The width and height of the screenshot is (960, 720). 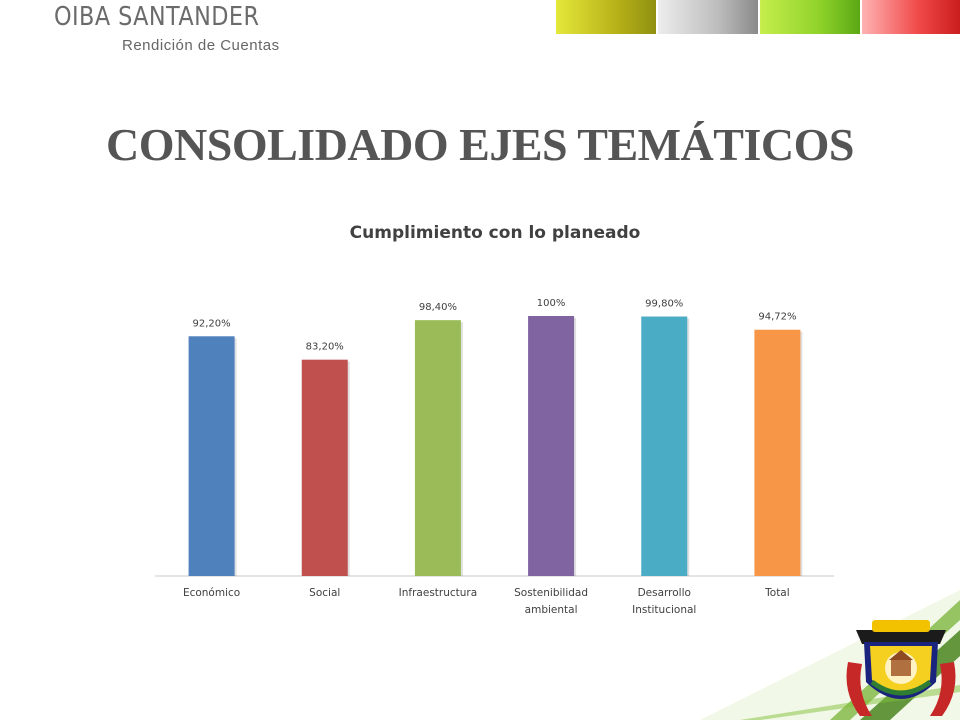 I want to click on coat-of-arms-emblem, so click(x=901, y=668).